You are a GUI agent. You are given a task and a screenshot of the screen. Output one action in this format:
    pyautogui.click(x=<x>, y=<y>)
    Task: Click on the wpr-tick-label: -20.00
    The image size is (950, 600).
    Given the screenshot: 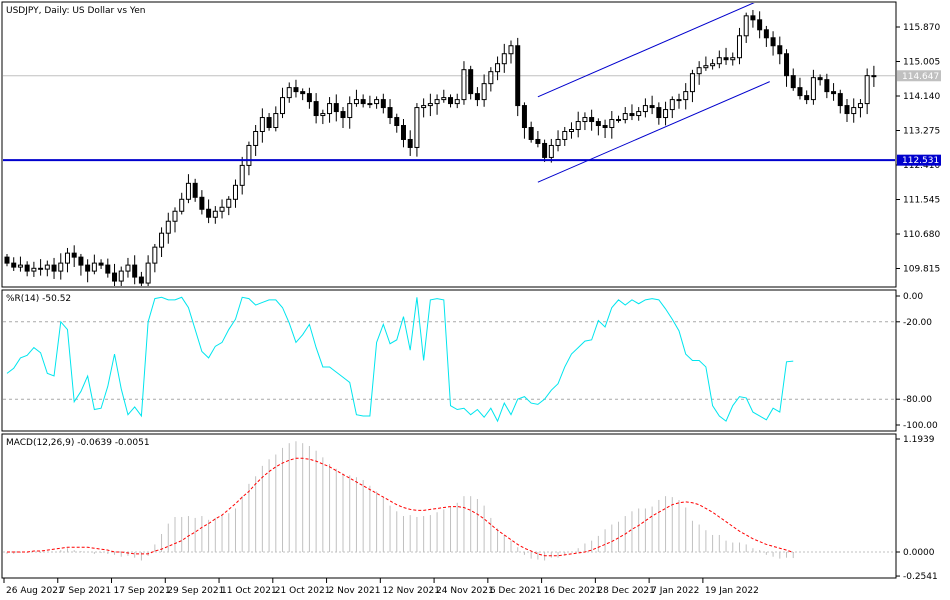 What is the action you would take?
    pyautogui.click(x=917, y=323)
    